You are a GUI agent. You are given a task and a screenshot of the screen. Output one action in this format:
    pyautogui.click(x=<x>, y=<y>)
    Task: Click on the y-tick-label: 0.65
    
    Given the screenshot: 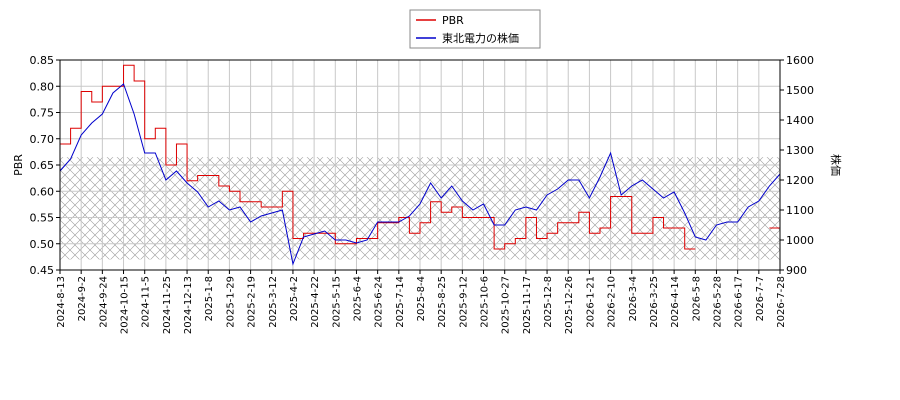 What is the action you would take?
    pyautogui.click(x=42, y=165)
    